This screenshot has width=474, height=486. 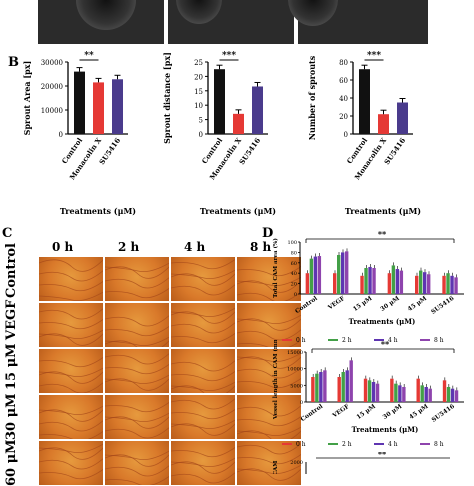 I want to click on time-header-0h: 0 h, so click(x=63, y=247).